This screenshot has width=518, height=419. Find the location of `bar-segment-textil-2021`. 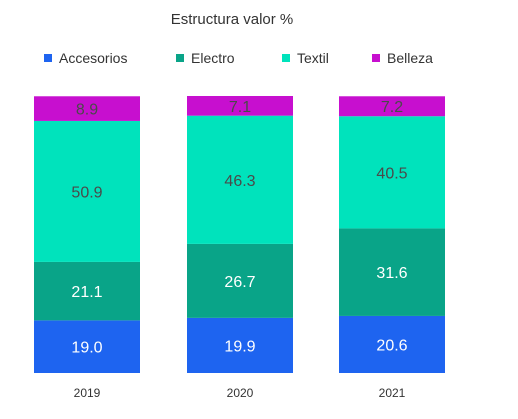

bar-segment-textil-2021 is located at coordinates (392, 172).